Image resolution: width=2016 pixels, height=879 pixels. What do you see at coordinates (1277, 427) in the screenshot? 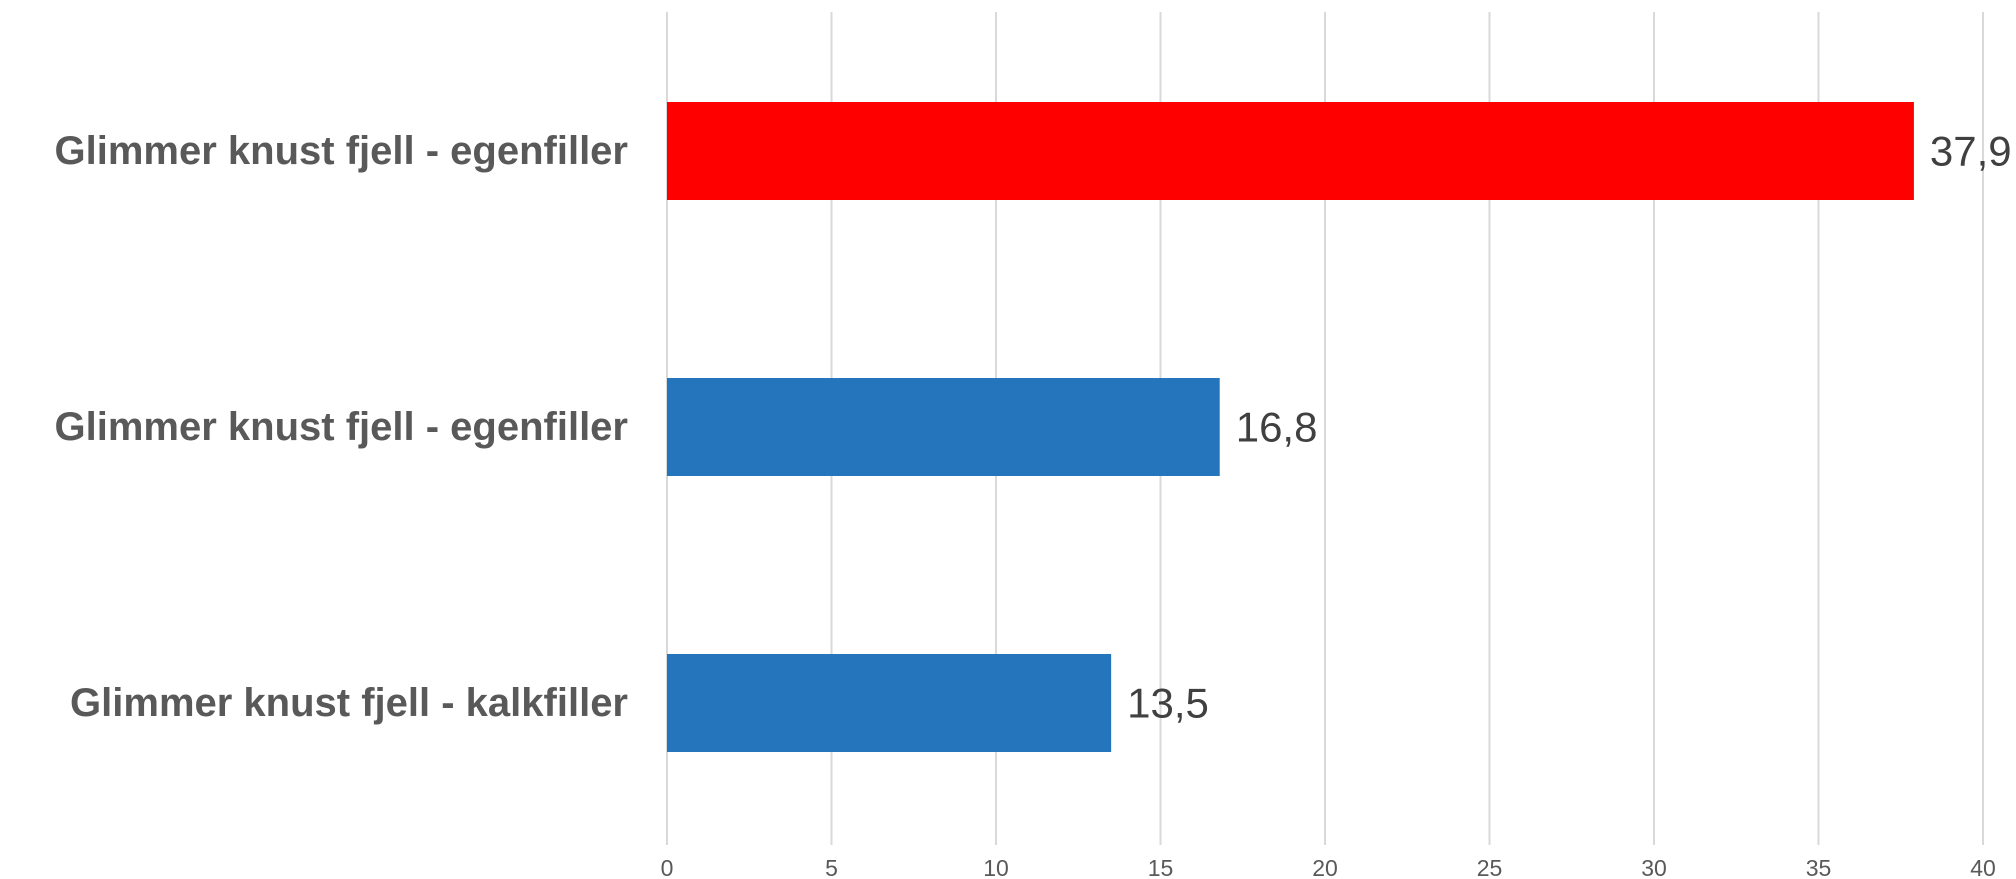
I see `data-label: 16,8` at bounding box center [1277, 427].